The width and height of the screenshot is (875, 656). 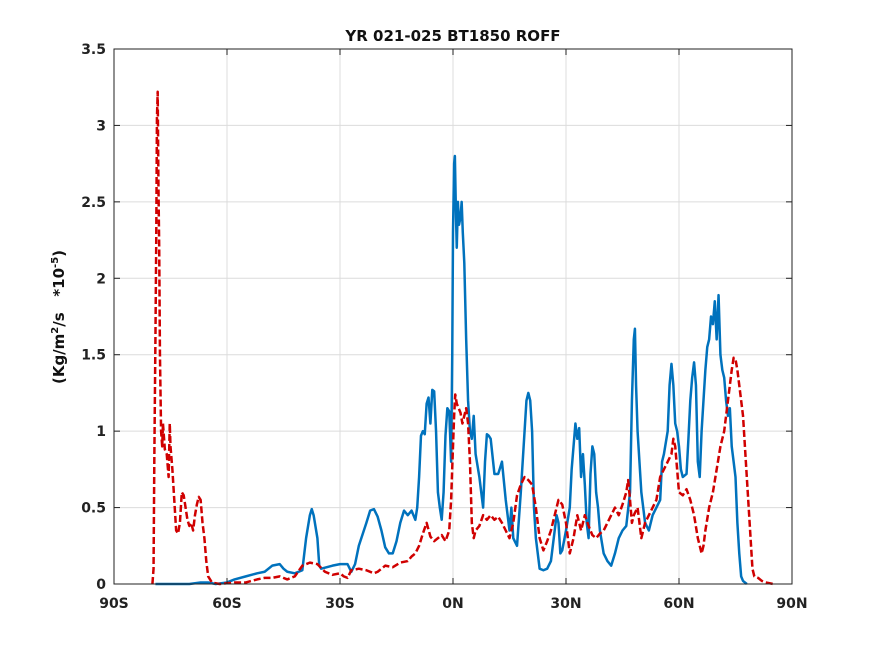 What do you see at coordinates (565, 604) in the screenshot?
I see `x-tick-label: 30N` at bounding box center [565, 604].